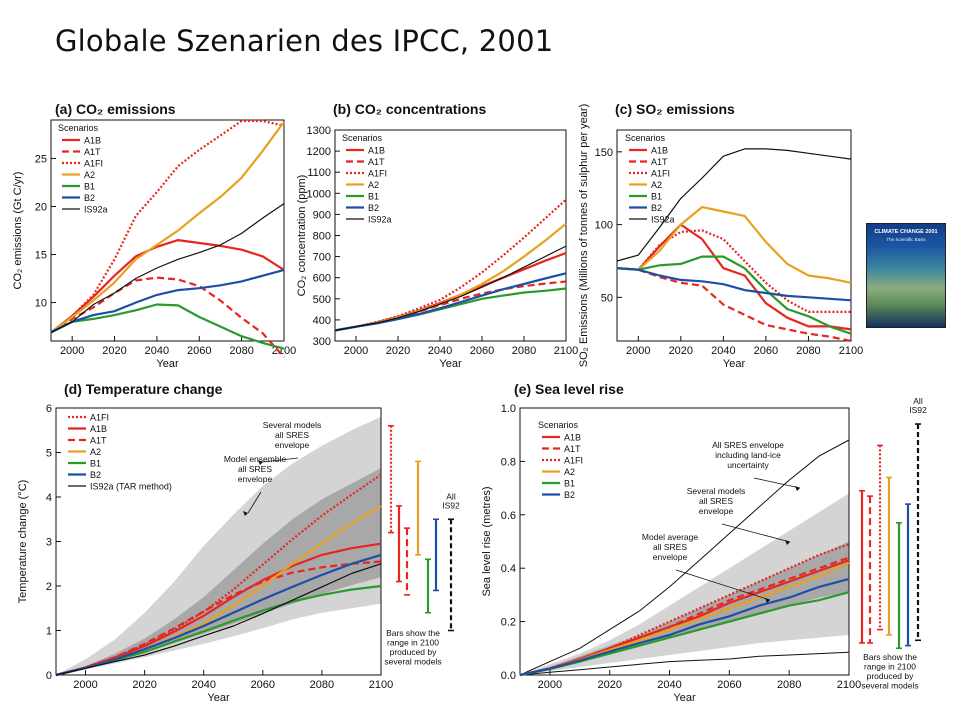 The width and height of the screenshot is (960, 720). Describe the element at coordinates (663, 220) in the screenshot. I see `legend-entry-is92a: IS92a` at that location.